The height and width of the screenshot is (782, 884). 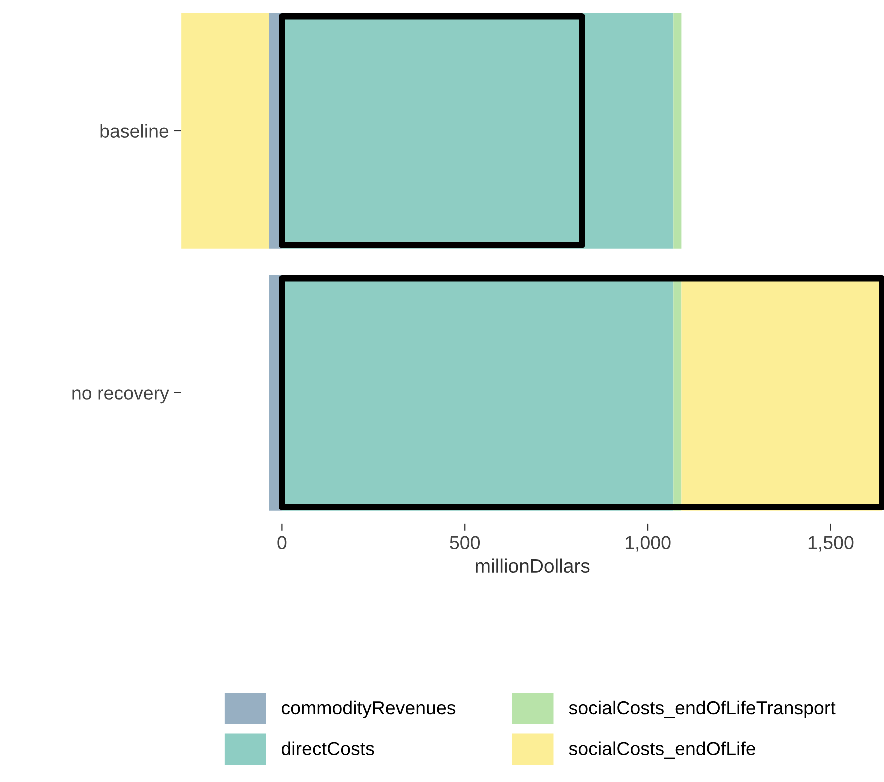 What do you see at coordinates (831, 544) in the screenshot?
I see `x-tick-label: 1,500` at bounding box center [831, 544].